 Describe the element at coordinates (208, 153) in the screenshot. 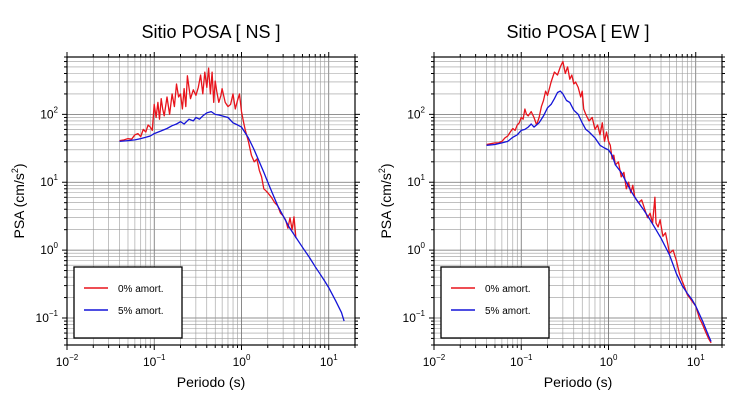

I see `series-line-0pct` at that location.